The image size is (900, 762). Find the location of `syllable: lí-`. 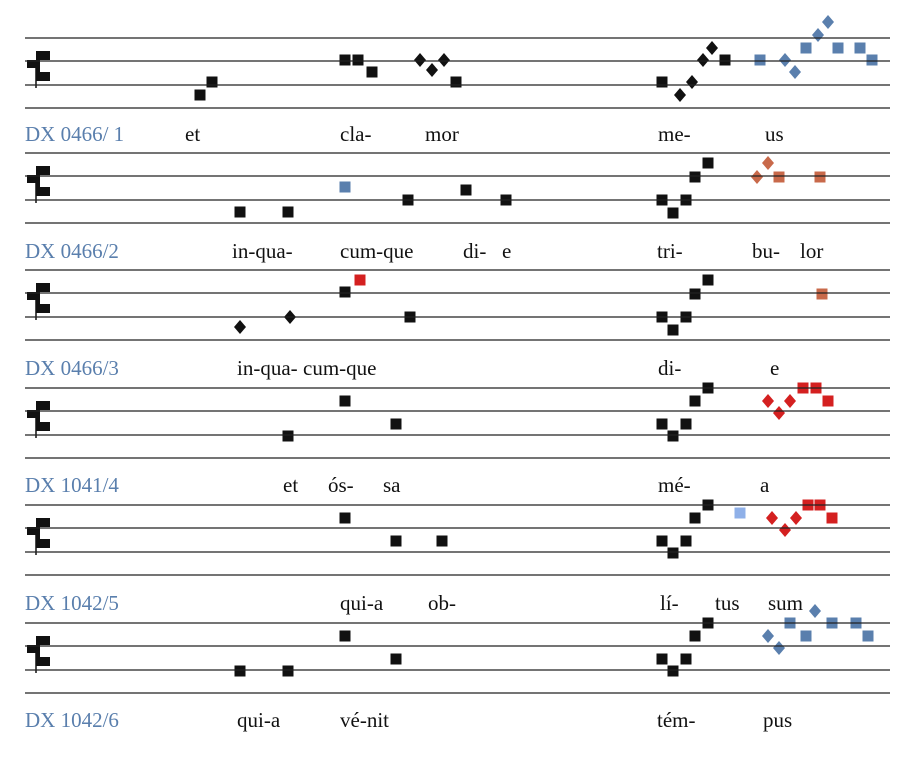

syllable: lí- is located at coordinates (669, 603).